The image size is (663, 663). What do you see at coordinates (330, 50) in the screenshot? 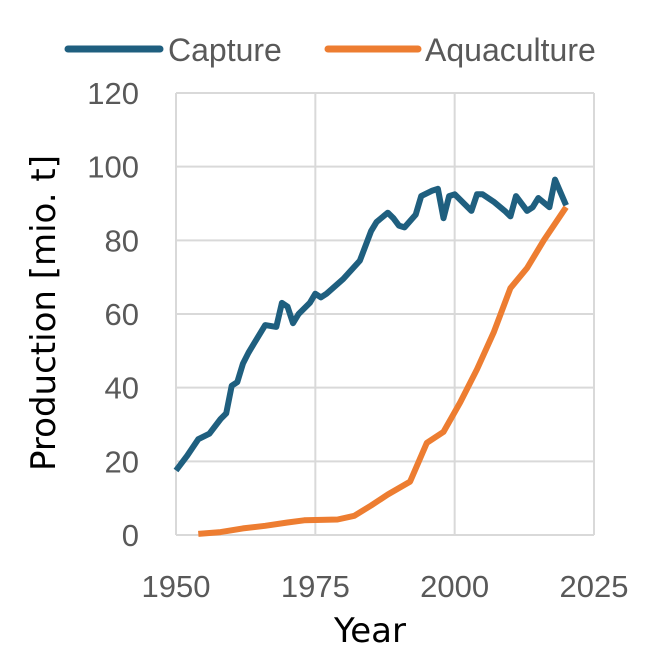
I see `legend: Capture Aquaculture` at bounding box center [330, 50].